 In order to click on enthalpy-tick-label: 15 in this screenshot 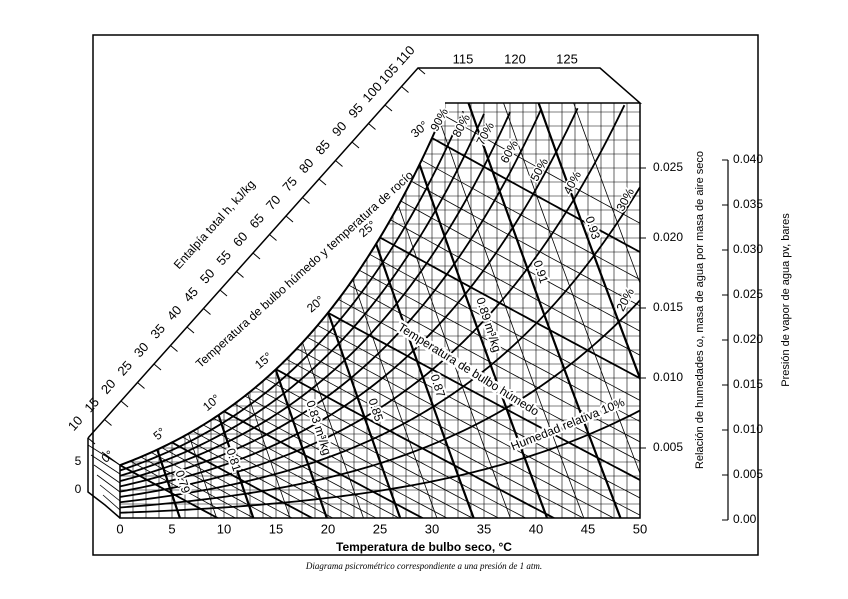, I will do `click(91, 404)`.